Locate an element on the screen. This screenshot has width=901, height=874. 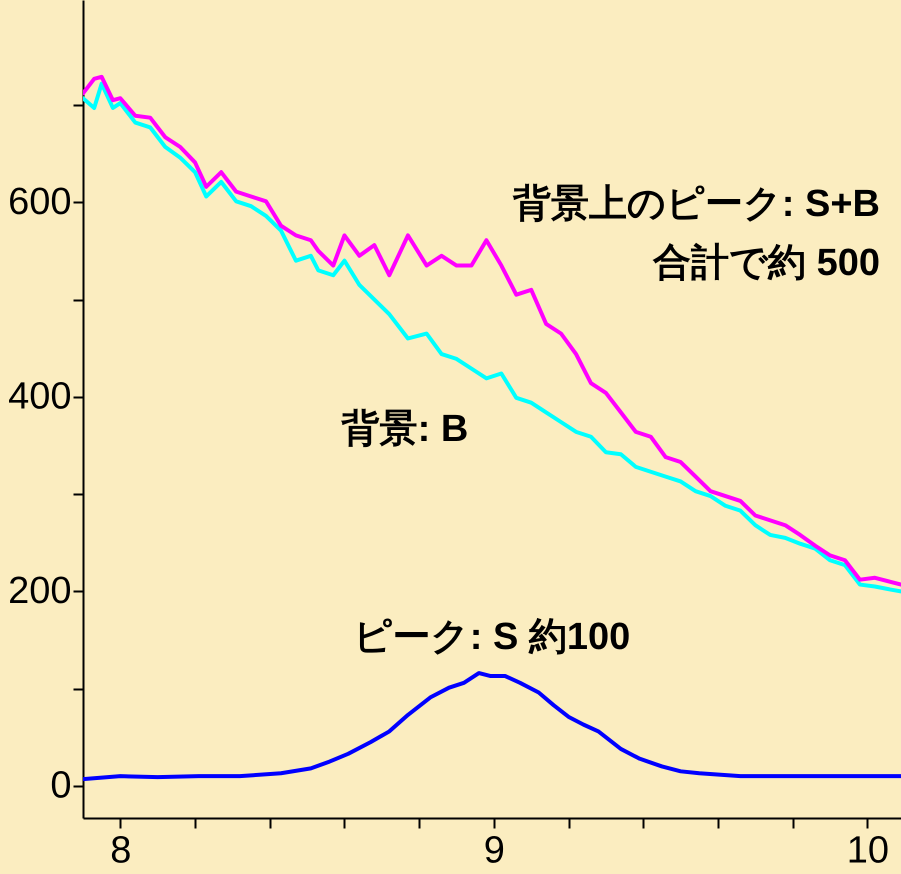
x-tick-label: 10 is located at coordinates (868, 851).